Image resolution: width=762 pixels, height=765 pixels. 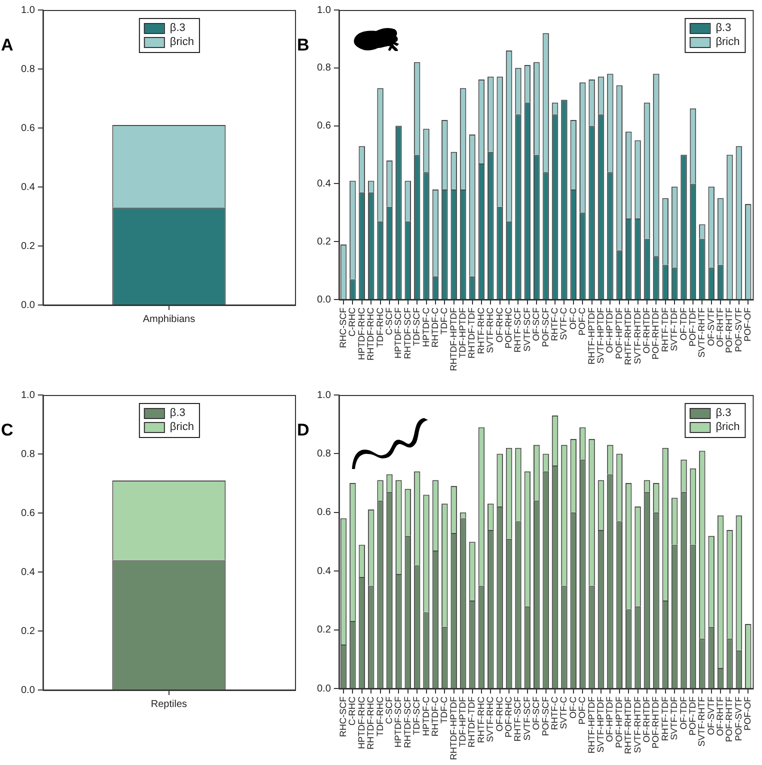 What do you see at coordinates (499, 325) in the screenshot?
I see `x-tick-label: OF-RHC` at bounding box center [499, 325].